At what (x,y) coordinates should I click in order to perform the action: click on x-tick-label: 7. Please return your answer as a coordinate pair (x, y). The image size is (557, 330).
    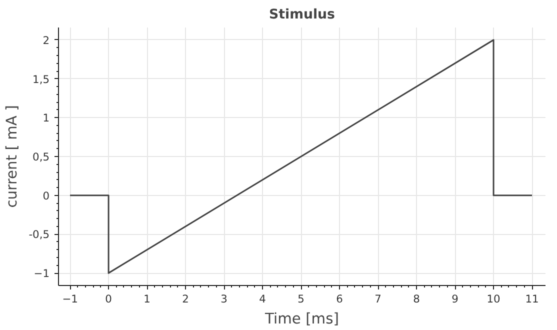
    Looking at the image, I should click on (378, 299).